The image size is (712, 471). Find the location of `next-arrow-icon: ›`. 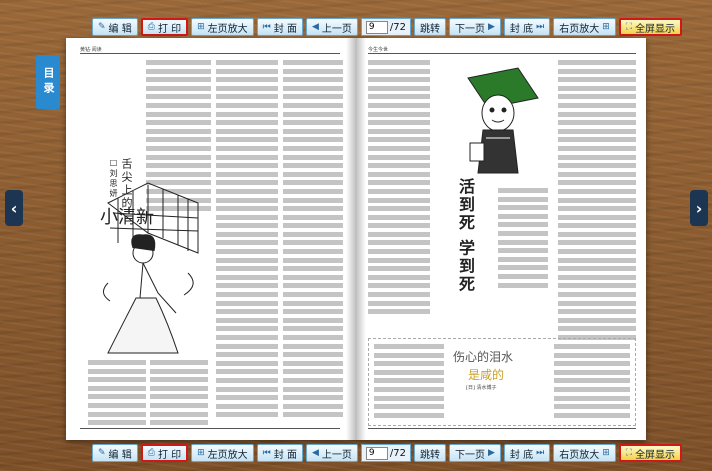

next-arrow-icon: › is located at coordinates (699, 208).